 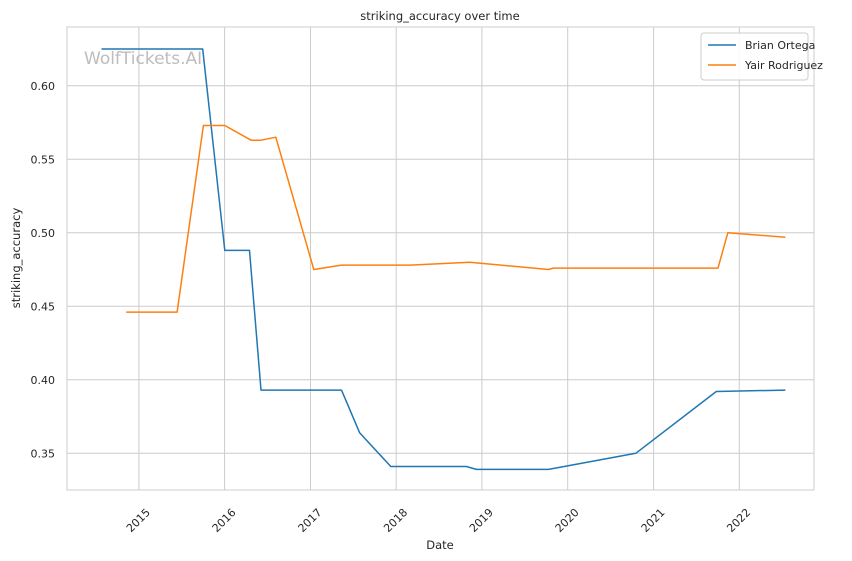 What do you see at coordinates (481, 520) in the screenshot?
I see `x-tick-label: 2019` at bounding box center [481, 520].